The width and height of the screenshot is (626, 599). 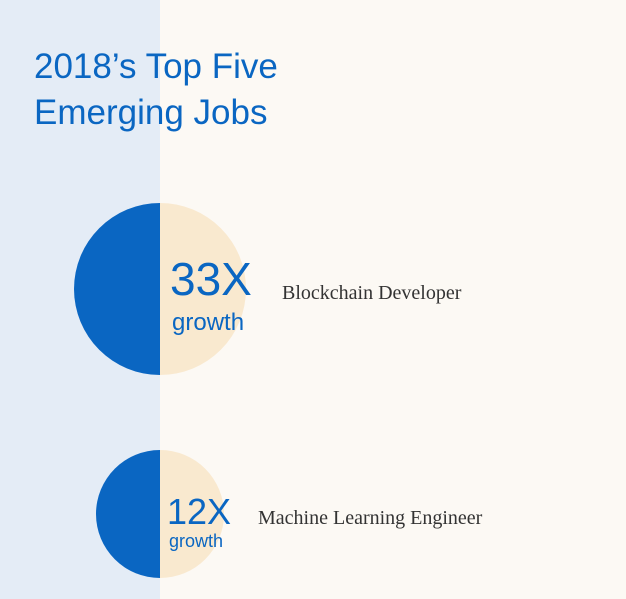 What do you see at coordinates (370, 518) in the screenshot?
I see `job-title: Machine Learning Engineer` at bounding box center [370, 518].